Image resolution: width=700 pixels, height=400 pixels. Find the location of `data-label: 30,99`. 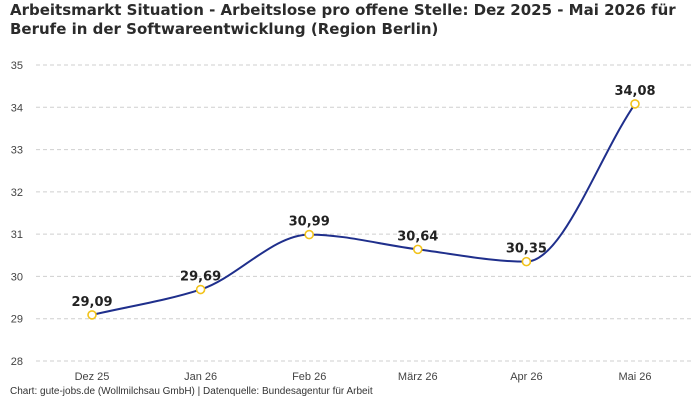

data-label: 30,99 is located at coordinates (309, 222).